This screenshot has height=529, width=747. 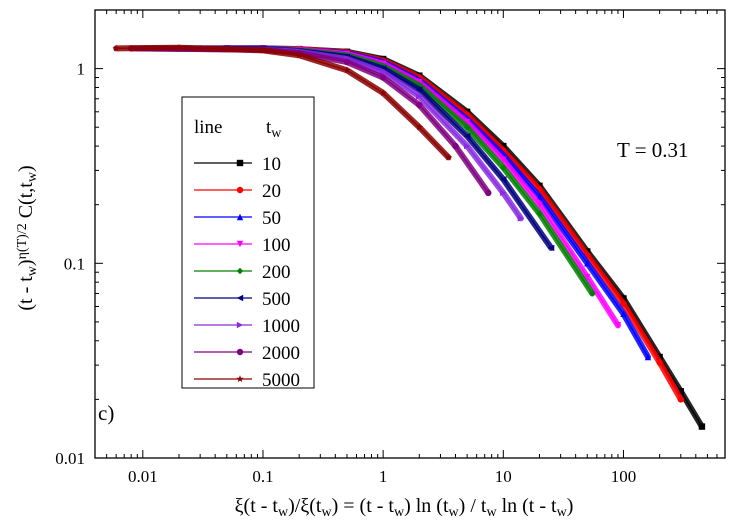 What do you see at coordinates (242, 272) in the screenshot?
I see `legend-entry-200: 200` at bounding box center [242, 272].